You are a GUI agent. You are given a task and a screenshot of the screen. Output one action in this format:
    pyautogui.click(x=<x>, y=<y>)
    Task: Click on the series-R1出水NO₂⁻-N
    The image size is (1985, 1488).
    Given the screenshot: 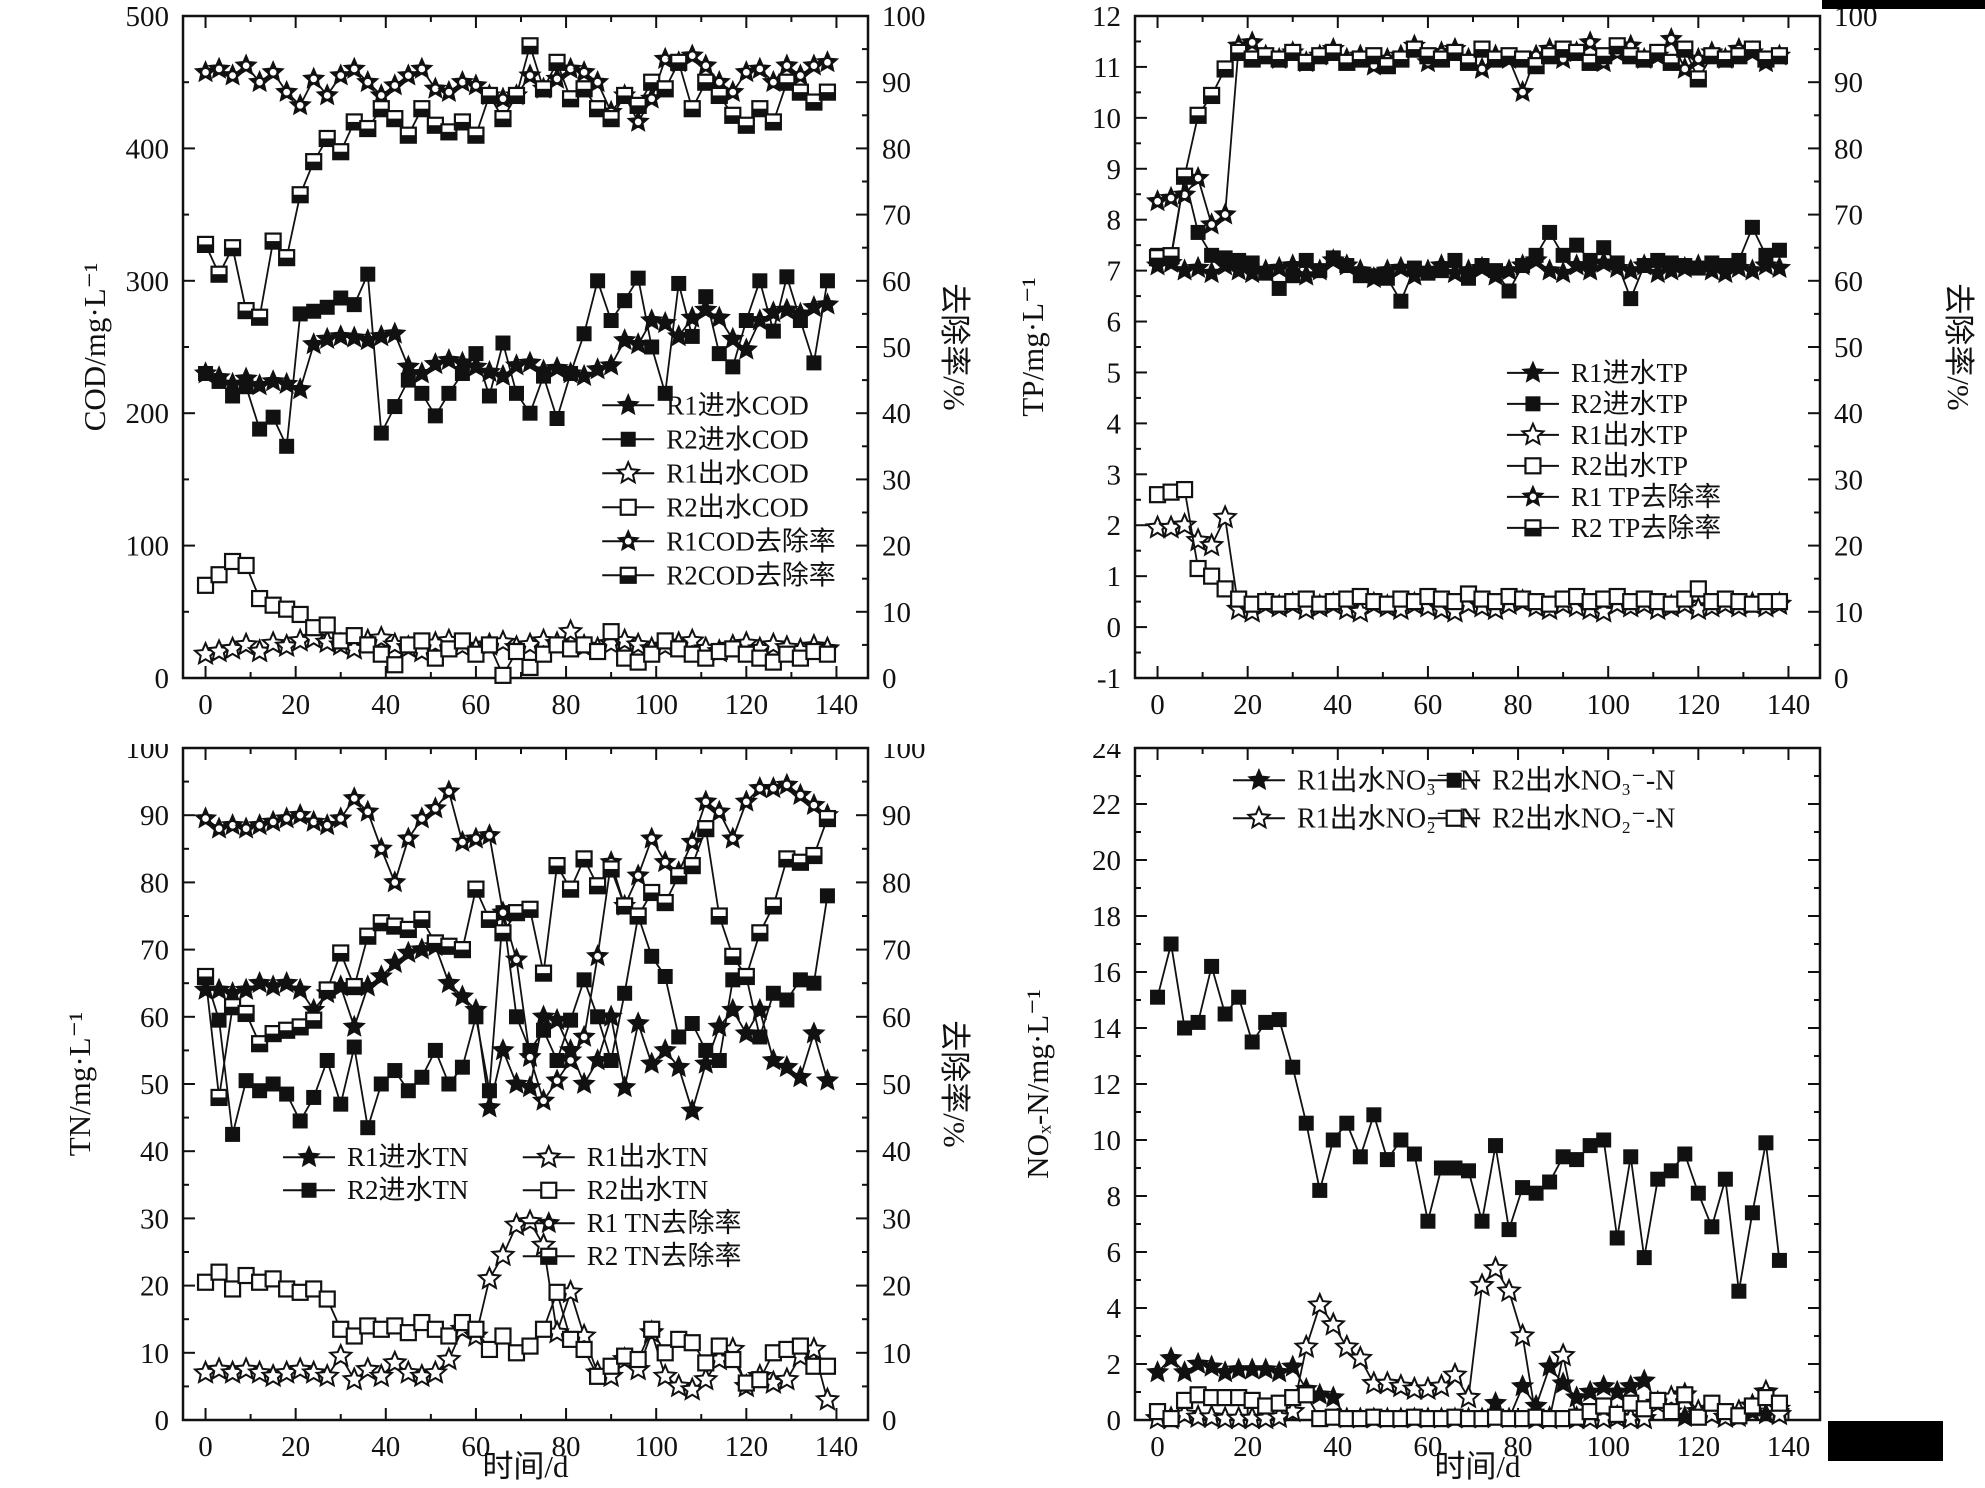 What is the action you would take?
    pyautogui.click(x=1468, y=1342)
    